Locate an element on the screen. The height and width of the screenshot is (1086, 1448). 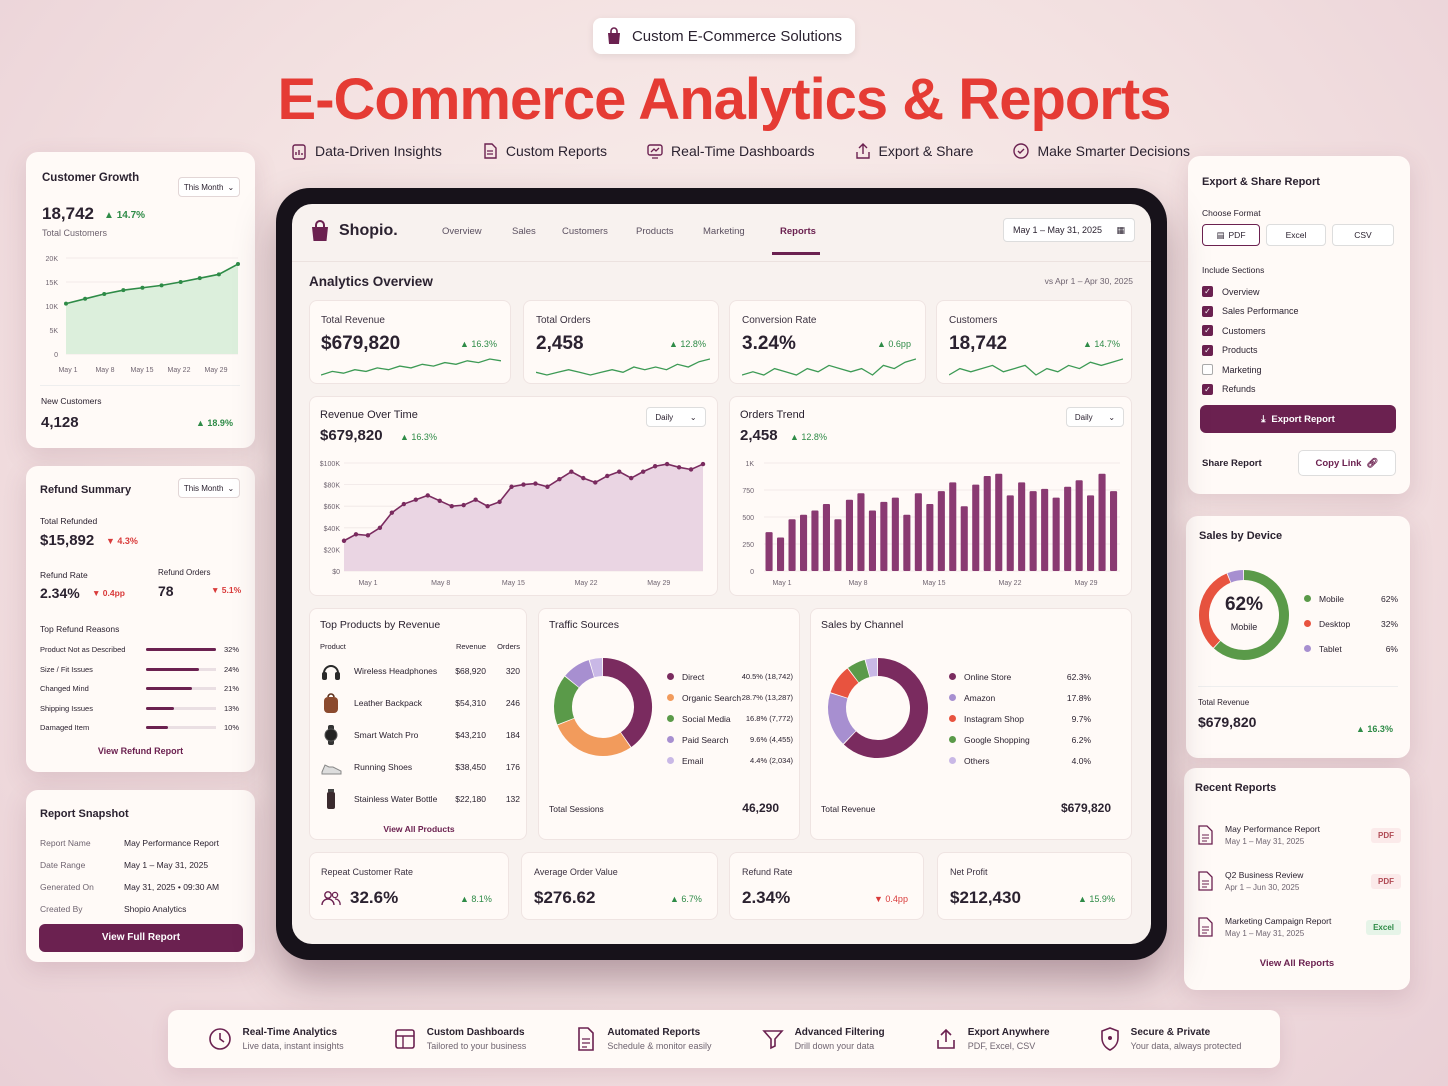
copy-link-button: Copy Link 🔗︎ is located at coordinates (1347, 463).